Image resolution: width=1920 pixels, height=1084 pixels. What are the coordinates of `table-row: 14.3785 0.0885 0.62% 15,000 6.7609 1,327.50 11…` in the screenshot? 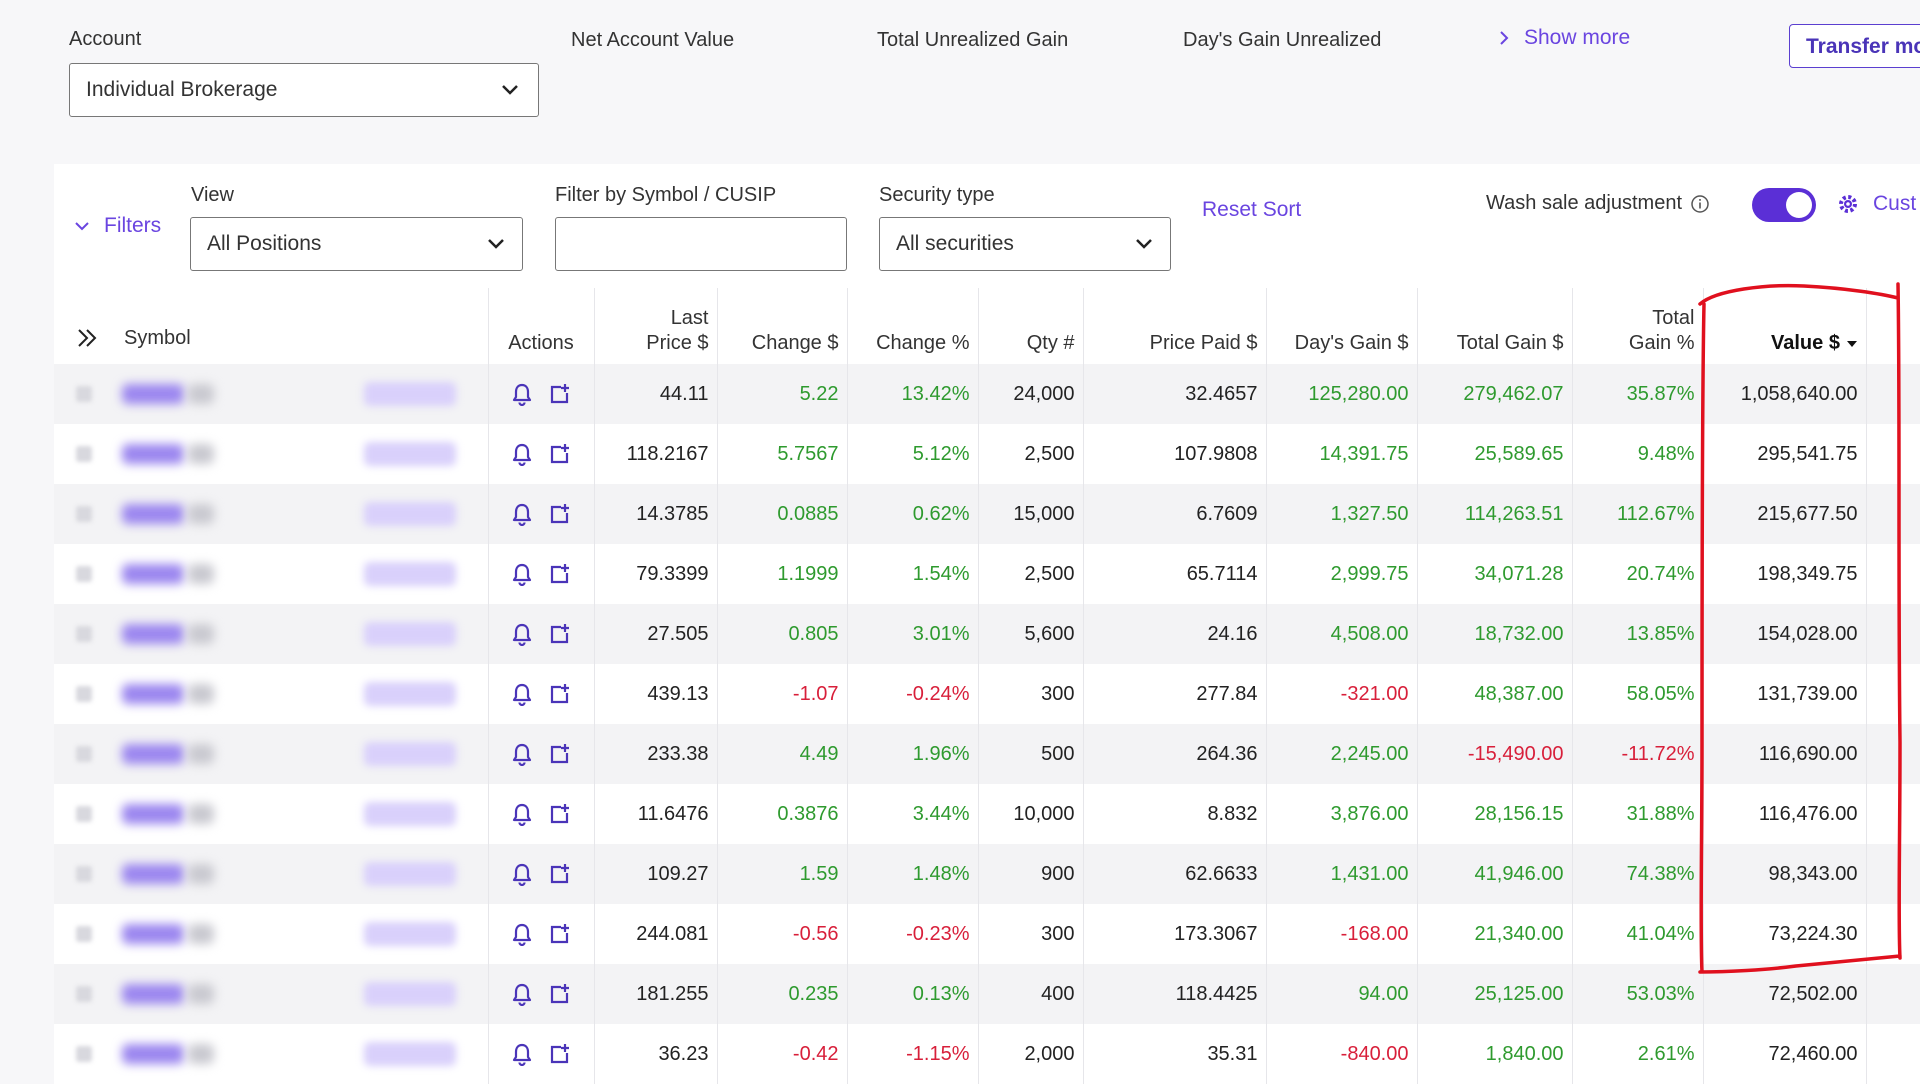 It's located at (987, 514).